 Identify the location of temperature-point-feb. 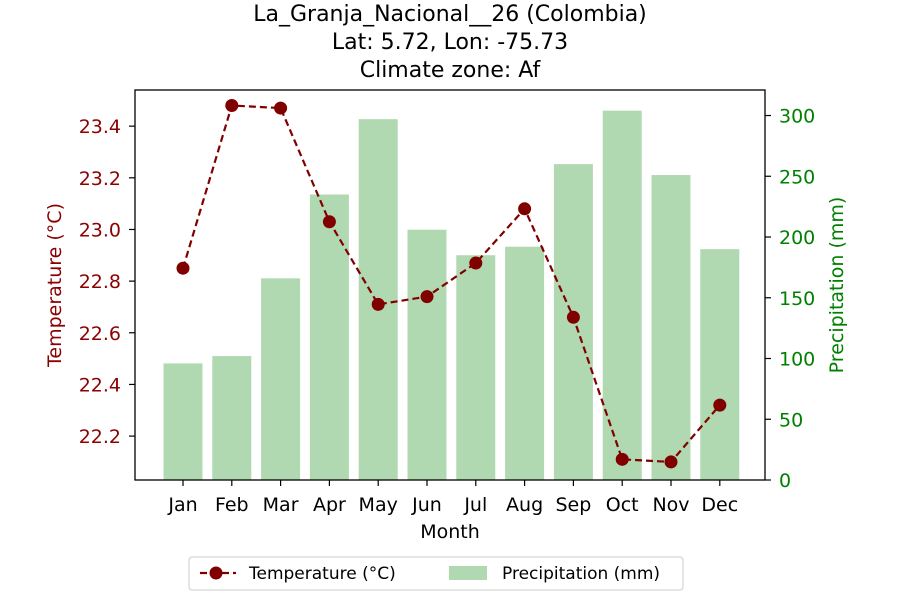
(232, 105).